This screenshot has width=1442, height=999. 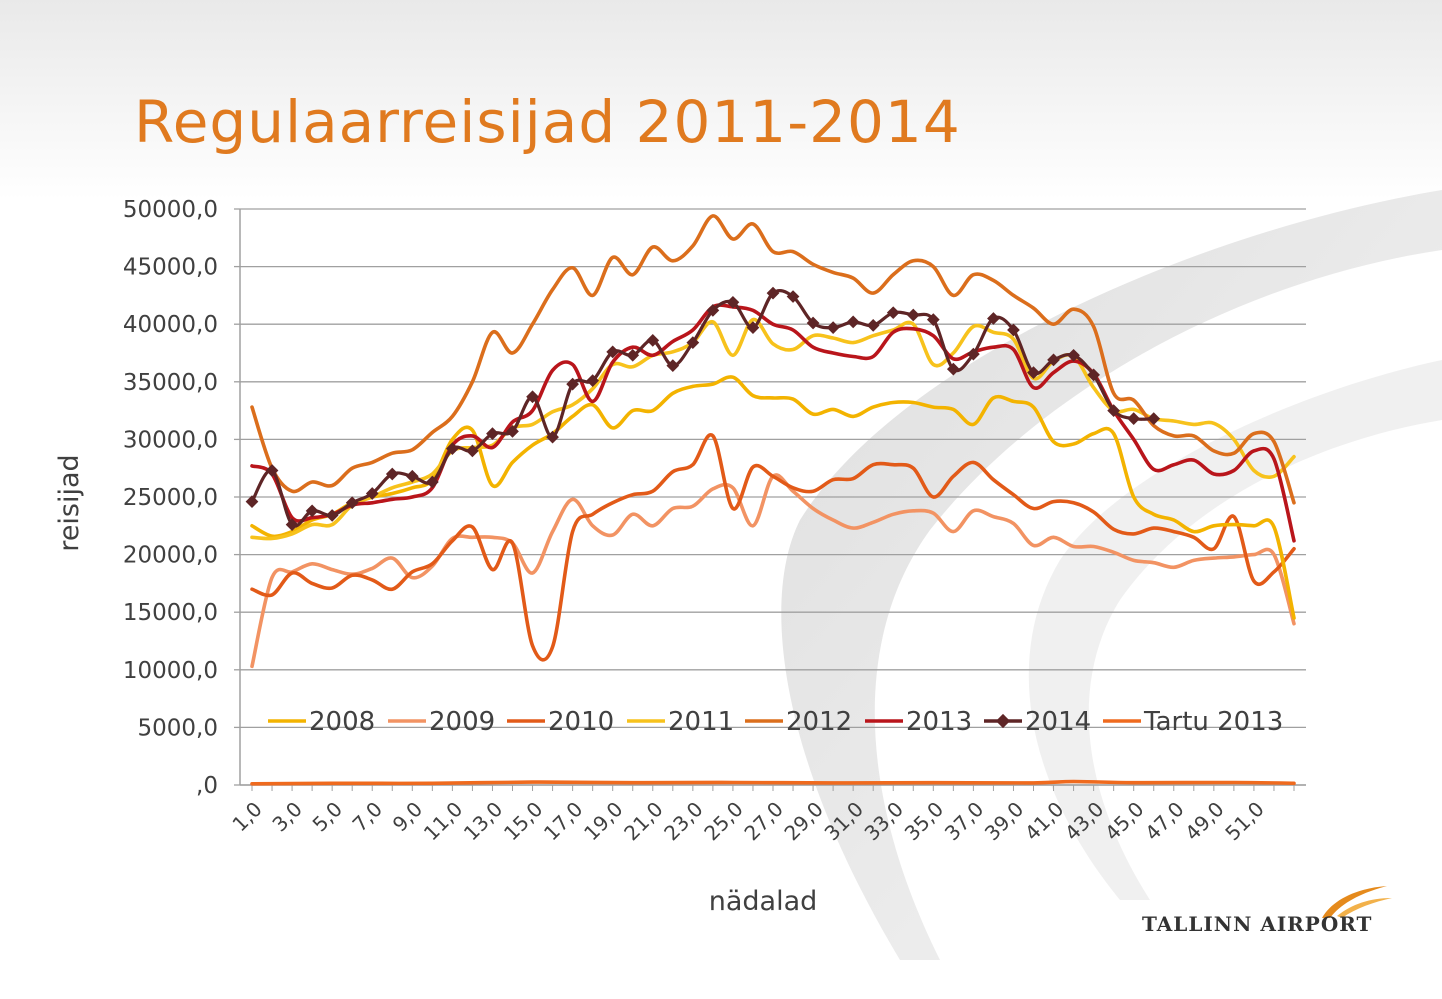 What do you see at coordinates (723, 821) in the screenshot?
I see `x-tick-label: 25,0` at bounding box center [723, 821].